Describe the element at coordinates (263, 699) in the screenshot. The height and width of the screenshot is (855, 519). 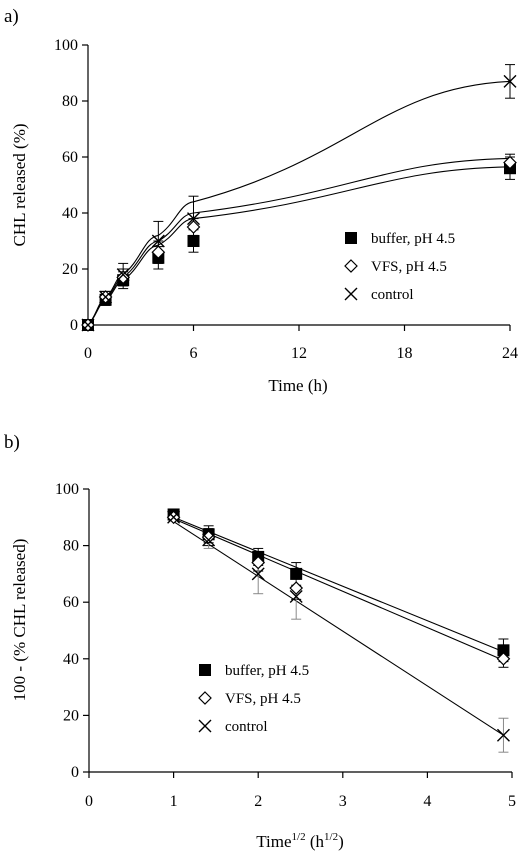
I see `legend-label-b: VFS, pH 4.5` at that location.